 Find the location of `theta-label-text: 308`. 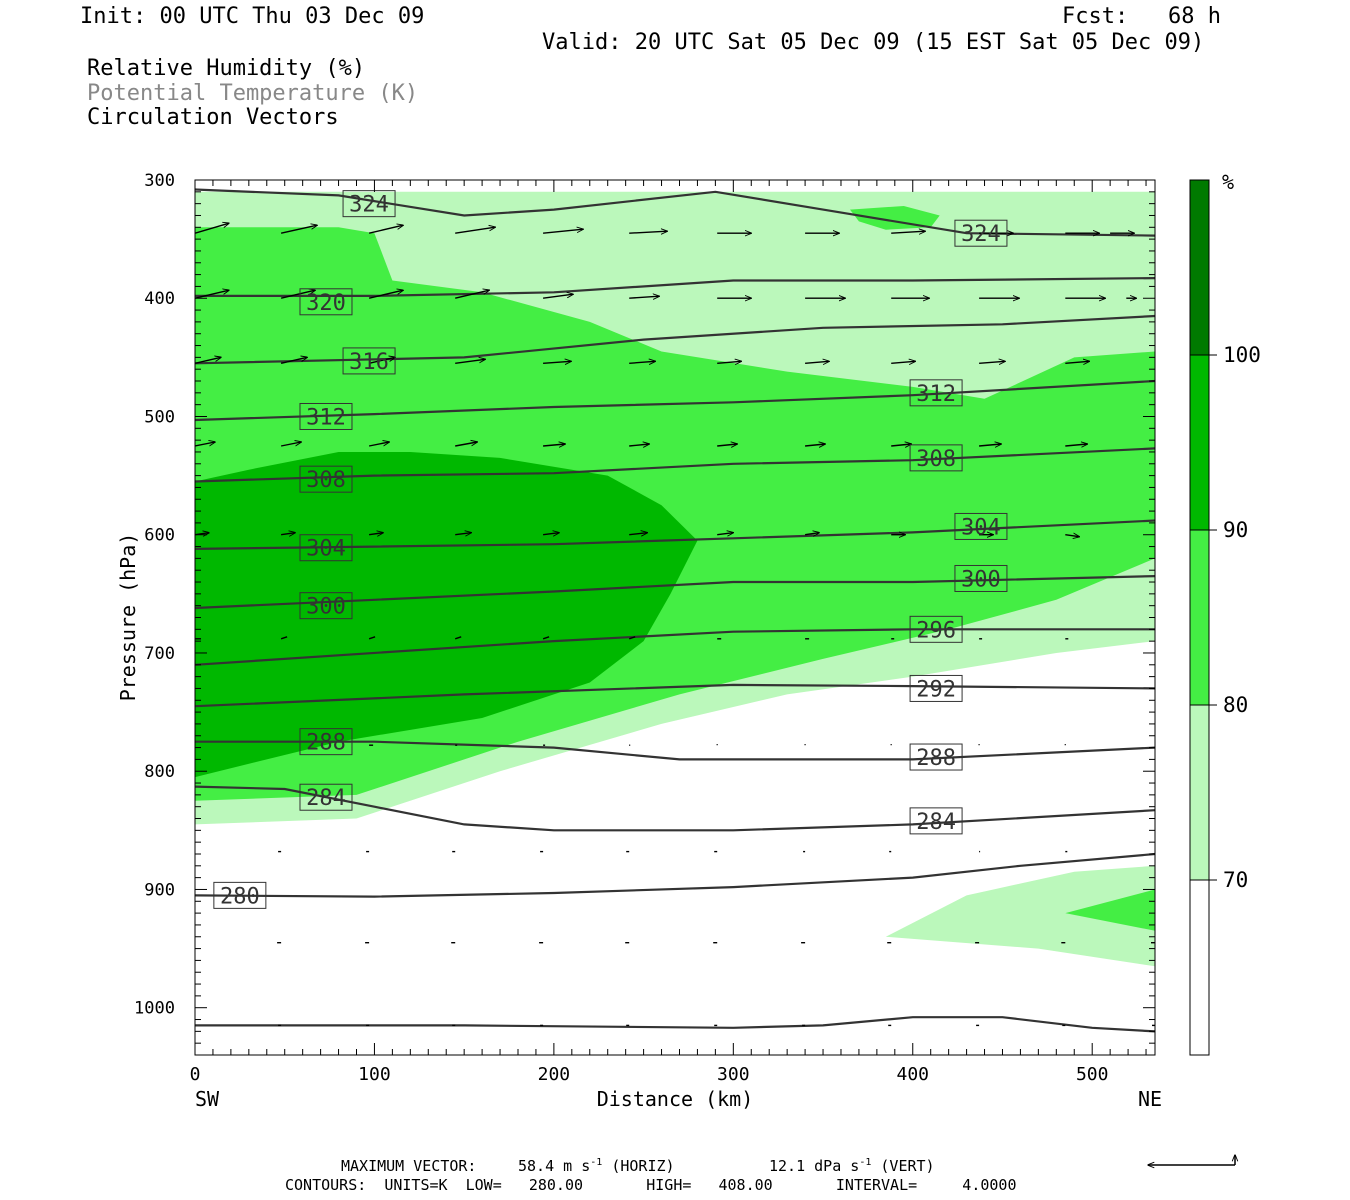

theta-label-text: 308 is located at coordinates (326, 480).